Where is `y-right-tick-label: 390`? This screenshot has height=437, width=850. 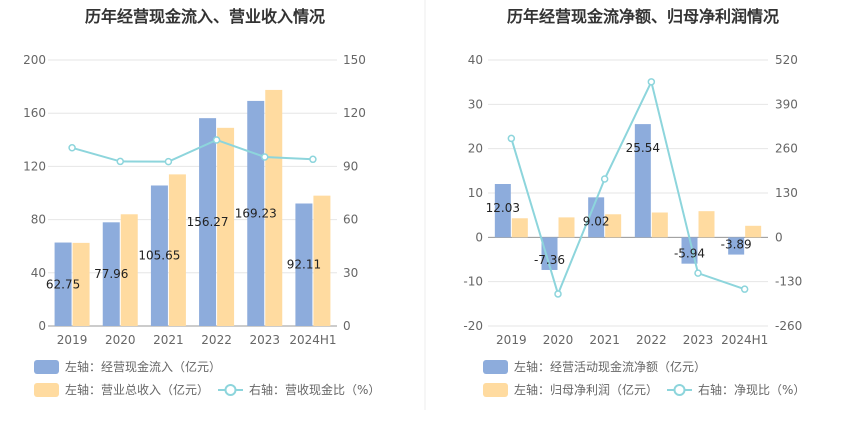 y-right-tick-label: 390 is located at coordinates (786, 104).